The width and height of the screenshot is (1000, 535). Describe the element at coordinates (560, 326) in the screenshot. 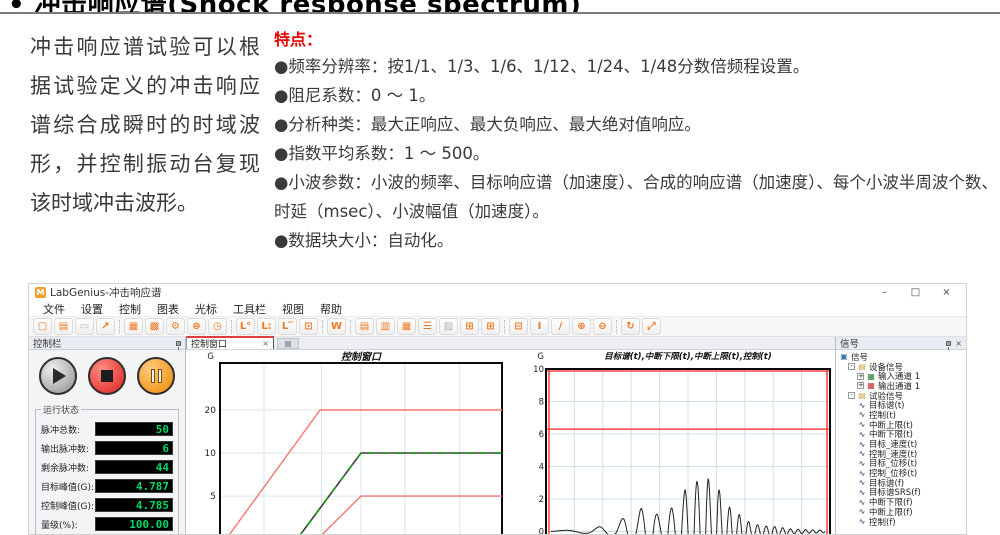

I see `slope-cursor-icon: /` at that location.